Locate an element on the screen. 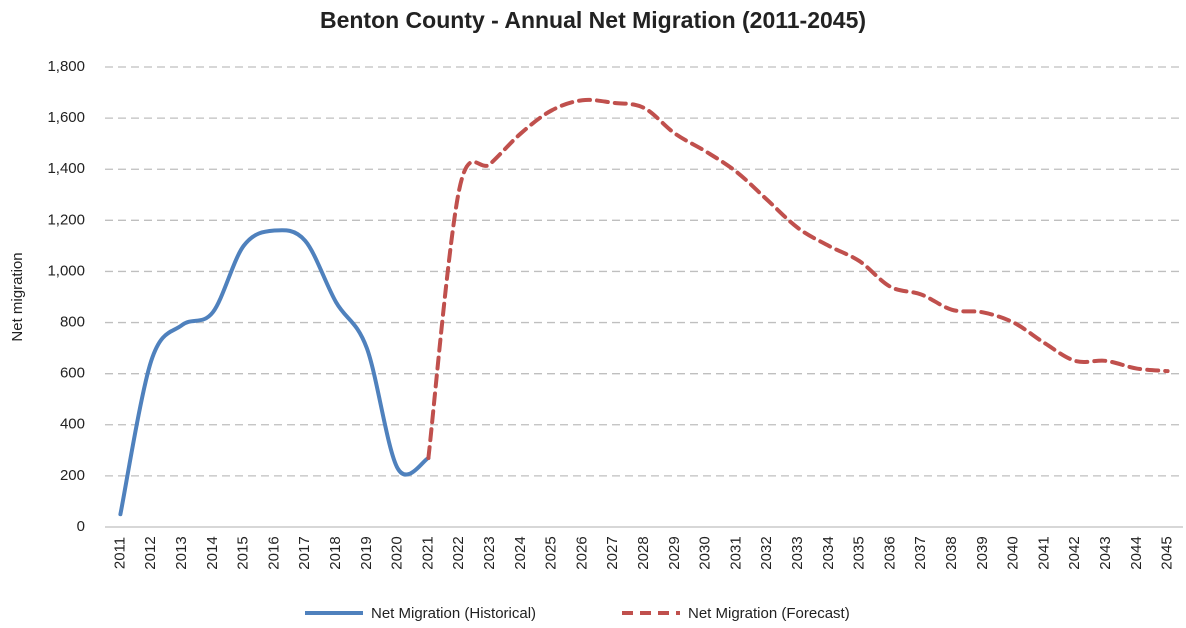  x-tick-label: 2034 is located at coordinates (828, 552).